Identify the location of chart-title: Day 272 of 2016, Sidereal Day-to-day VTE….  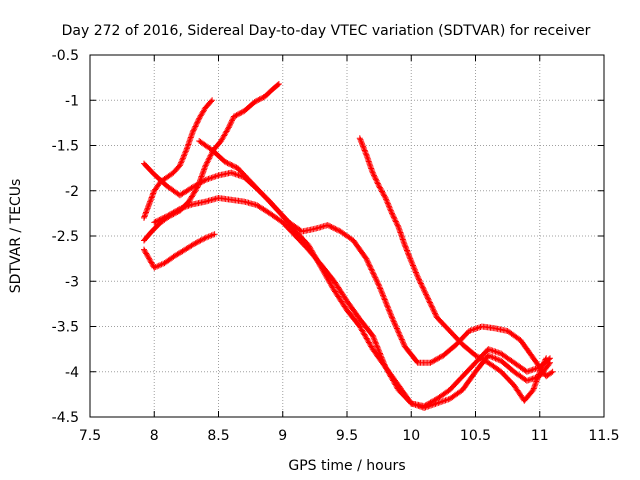
(326, 31).